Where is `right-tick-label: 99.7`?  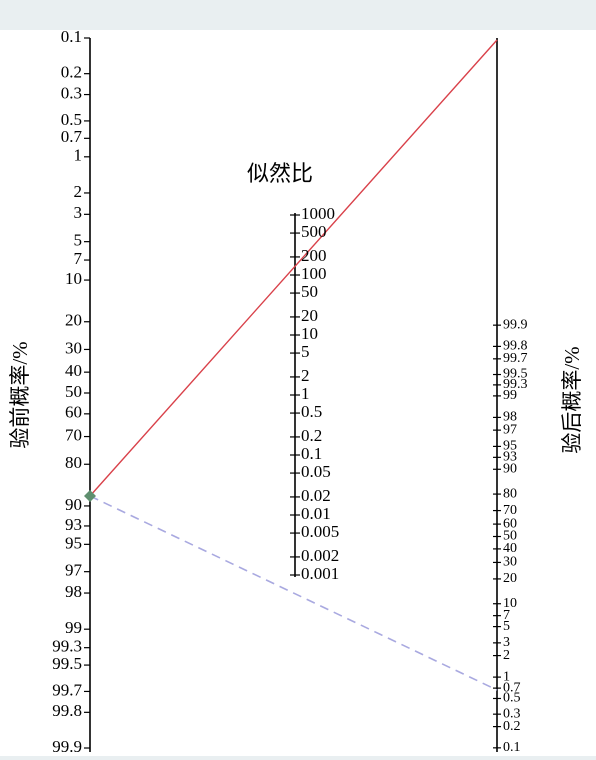 right-tick-label: 99.7 is located at coordinates (515, 358).